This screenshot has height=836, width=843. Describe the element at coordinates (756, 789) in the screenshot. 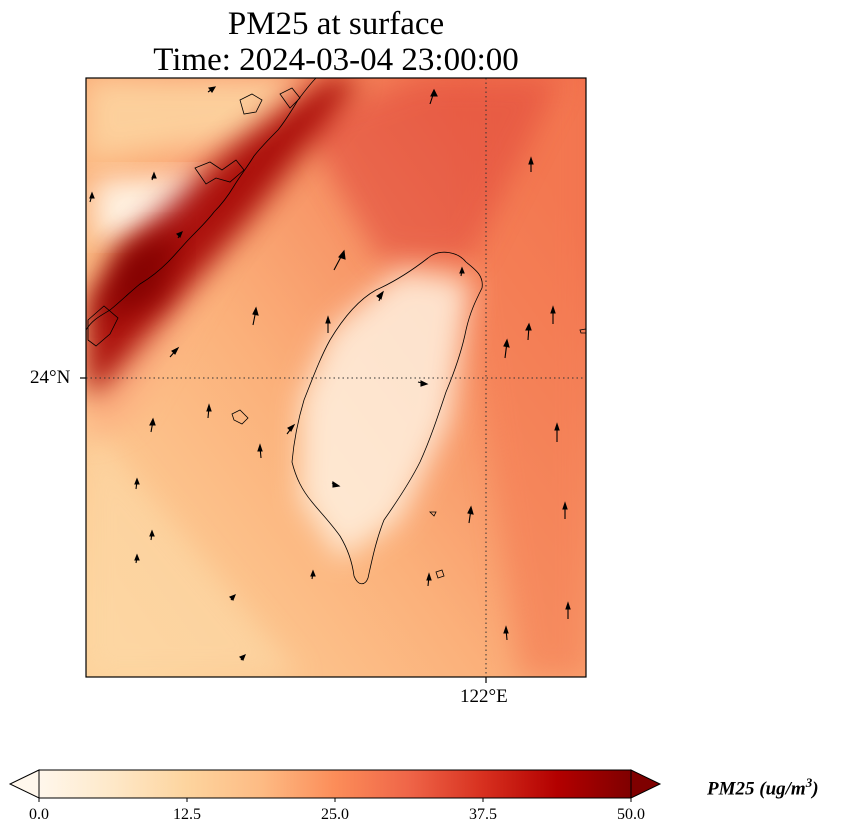

I see `colorbar-label-text: PM25 (ug/m` at that location.